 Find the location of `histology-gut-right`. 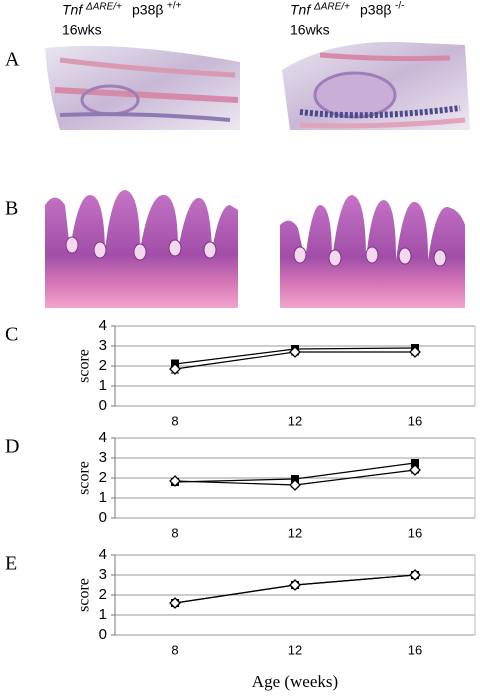

histology-gut-right is located at coordinates (372, 251).